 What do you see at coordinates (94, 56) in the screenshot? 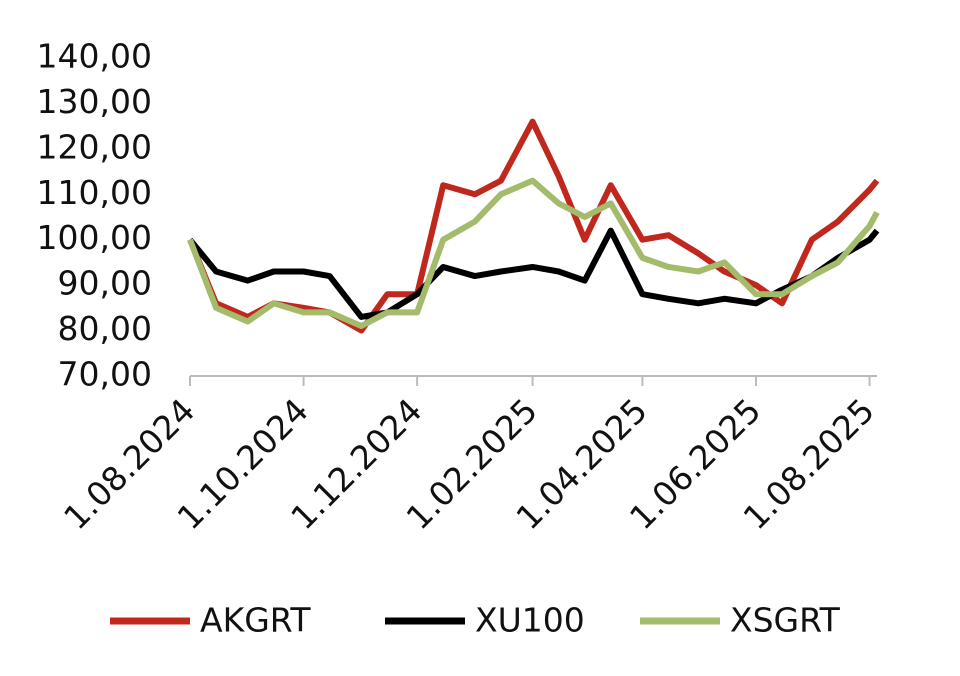
I see `y-tick-label: 140,00` at bounding box center [94, 56].